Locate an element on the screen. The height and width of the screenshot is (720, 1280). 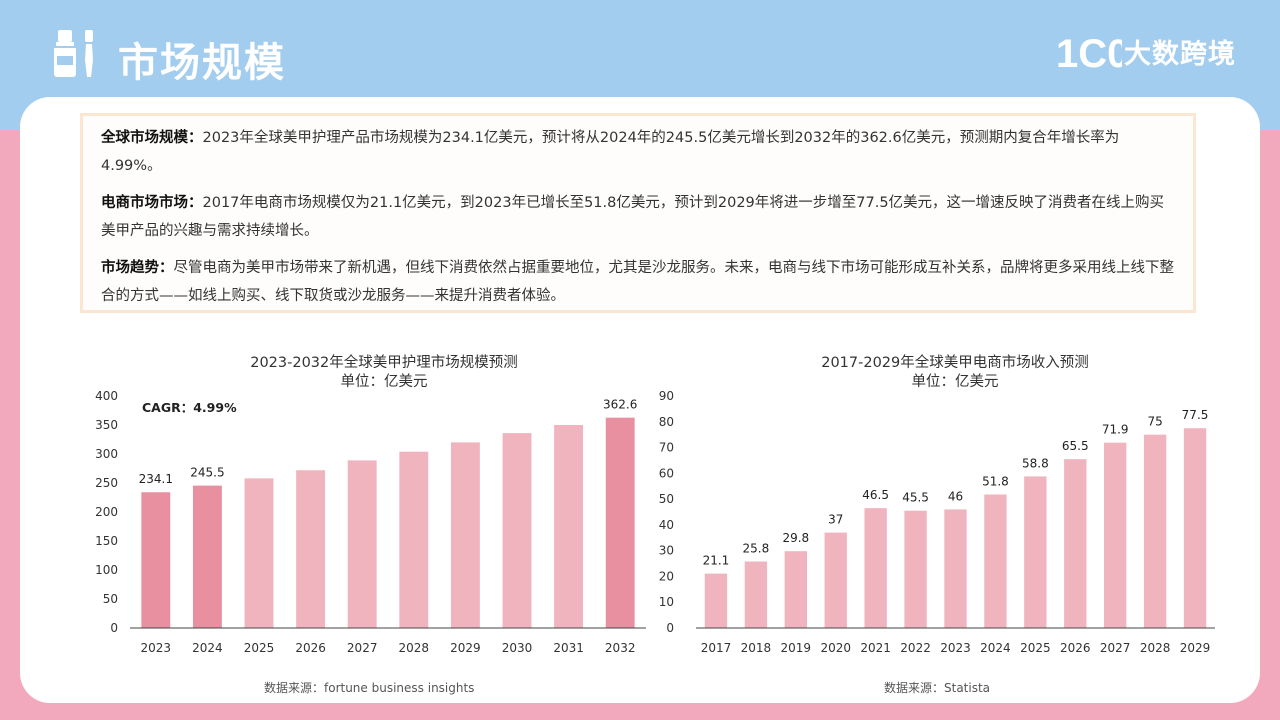
y-tick-label: 250 is located at coordinates (106, 483).